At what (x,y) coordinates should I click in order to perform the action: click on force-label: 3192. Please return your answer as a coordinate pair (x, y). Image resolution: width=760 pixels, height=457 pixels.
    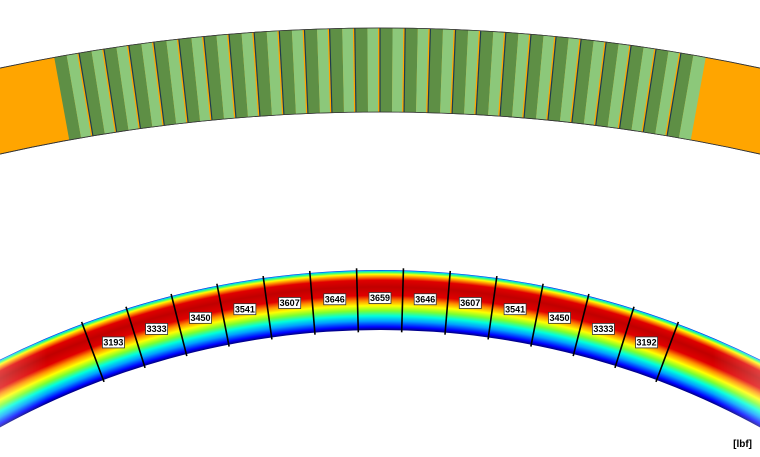
    Looking at the image, I should click on (646, 342).